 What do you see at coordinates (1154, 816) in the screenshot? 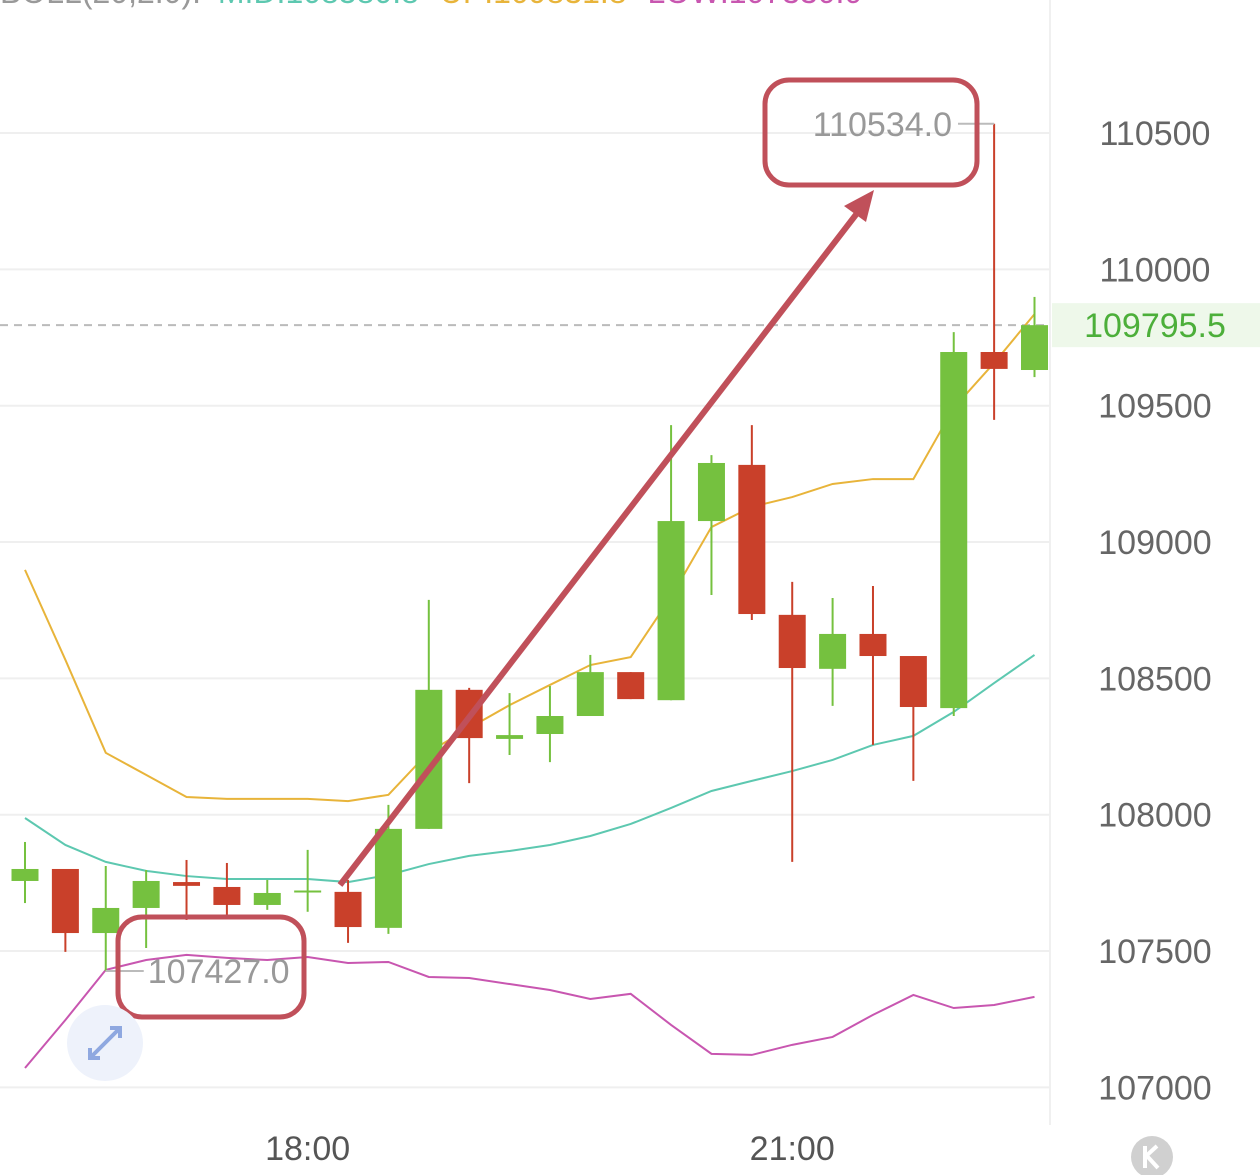
I see `y-tick-label: 108000` at bounding box center [1154, 816].